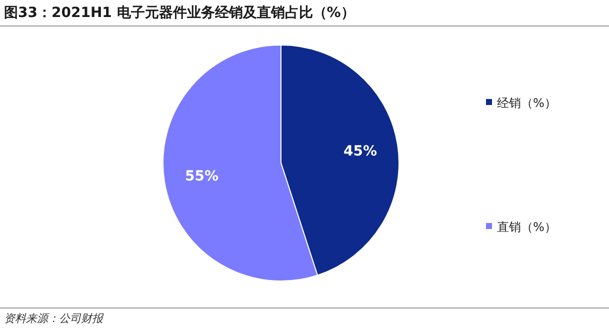 This screenshot has height=330, width=609. I want to click on chart-title: 图33：2021H1 电子元器件业务经销及直销占比（%）, so click(179, 13).